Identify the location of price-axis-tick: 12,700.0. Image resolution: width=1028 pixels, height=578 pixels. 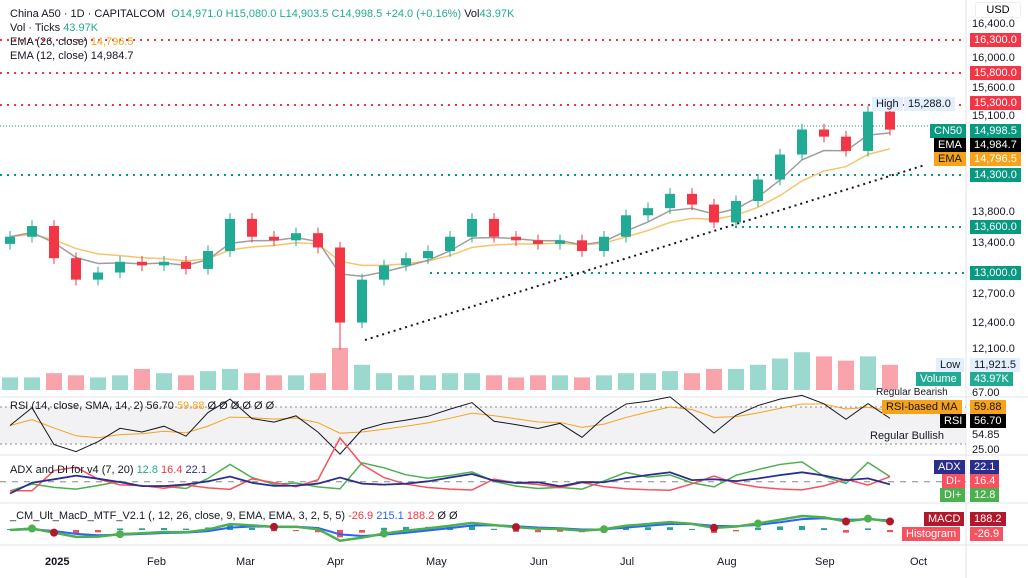
(993, 294).